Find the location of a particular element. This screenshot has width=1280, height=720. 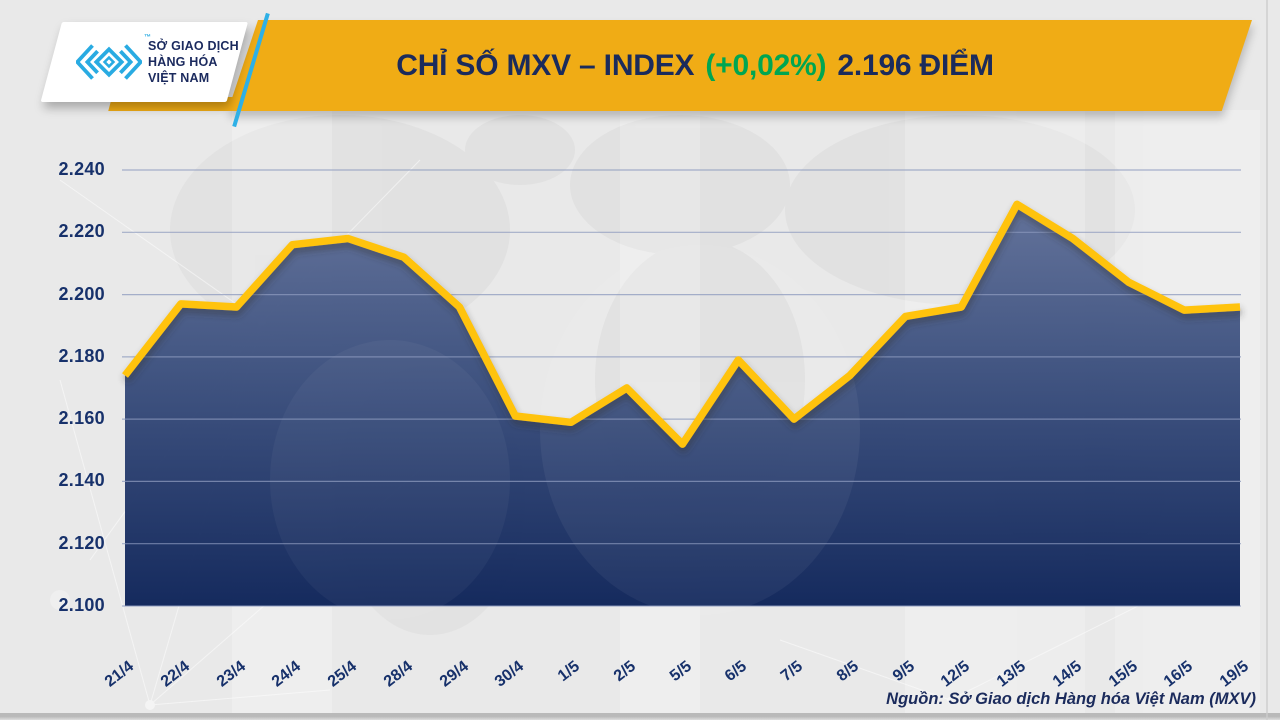

logo-text-line1: SỞ GIAO DỊCH is located at coordinates (193, 46).